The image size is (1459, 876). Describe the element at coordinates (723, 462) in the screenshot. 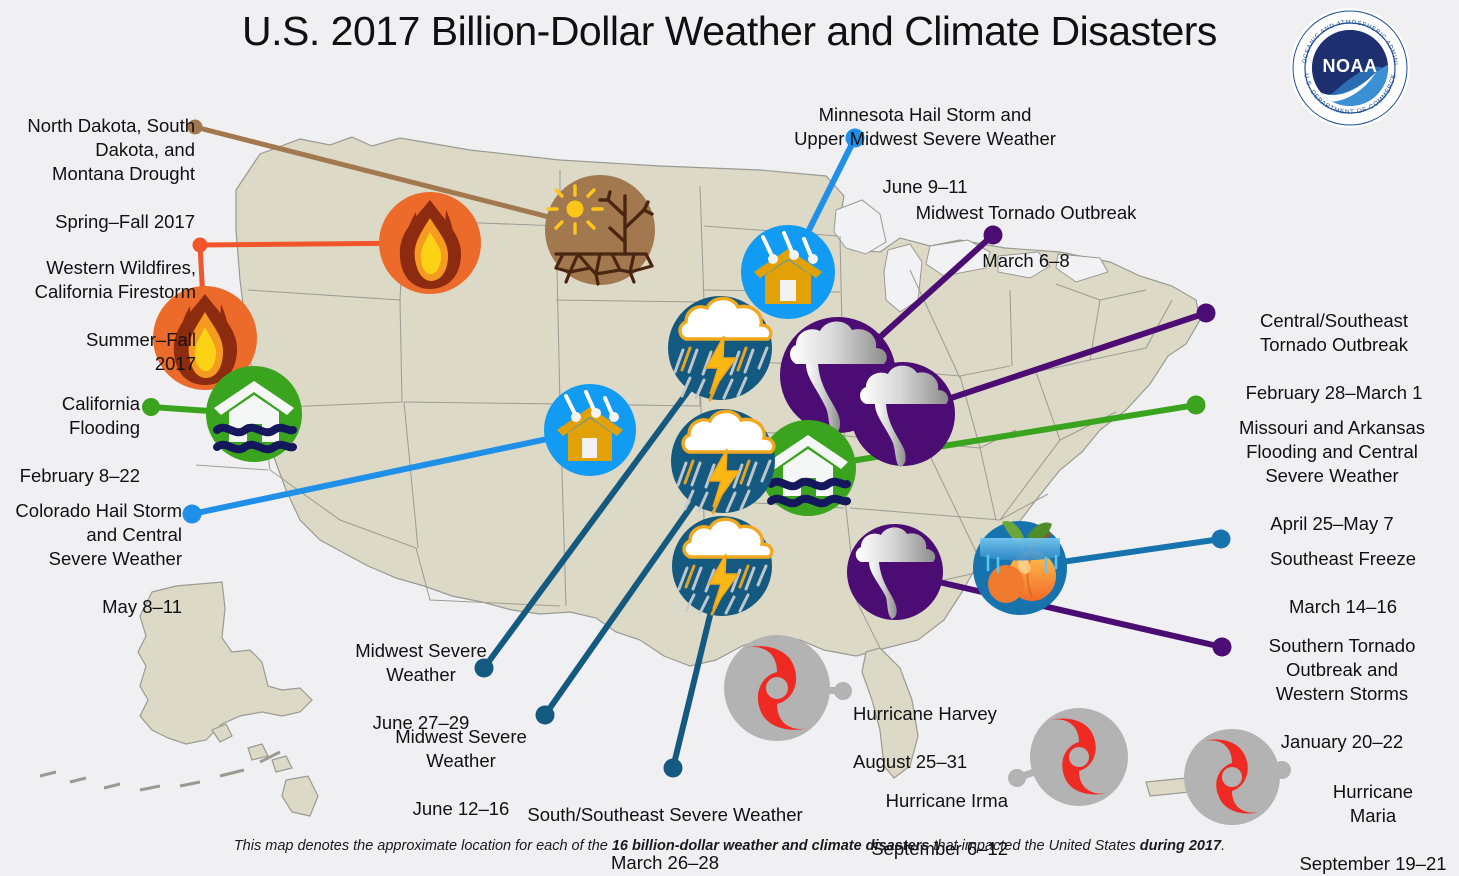

I see `severe-weather-icon-june12` at that location.